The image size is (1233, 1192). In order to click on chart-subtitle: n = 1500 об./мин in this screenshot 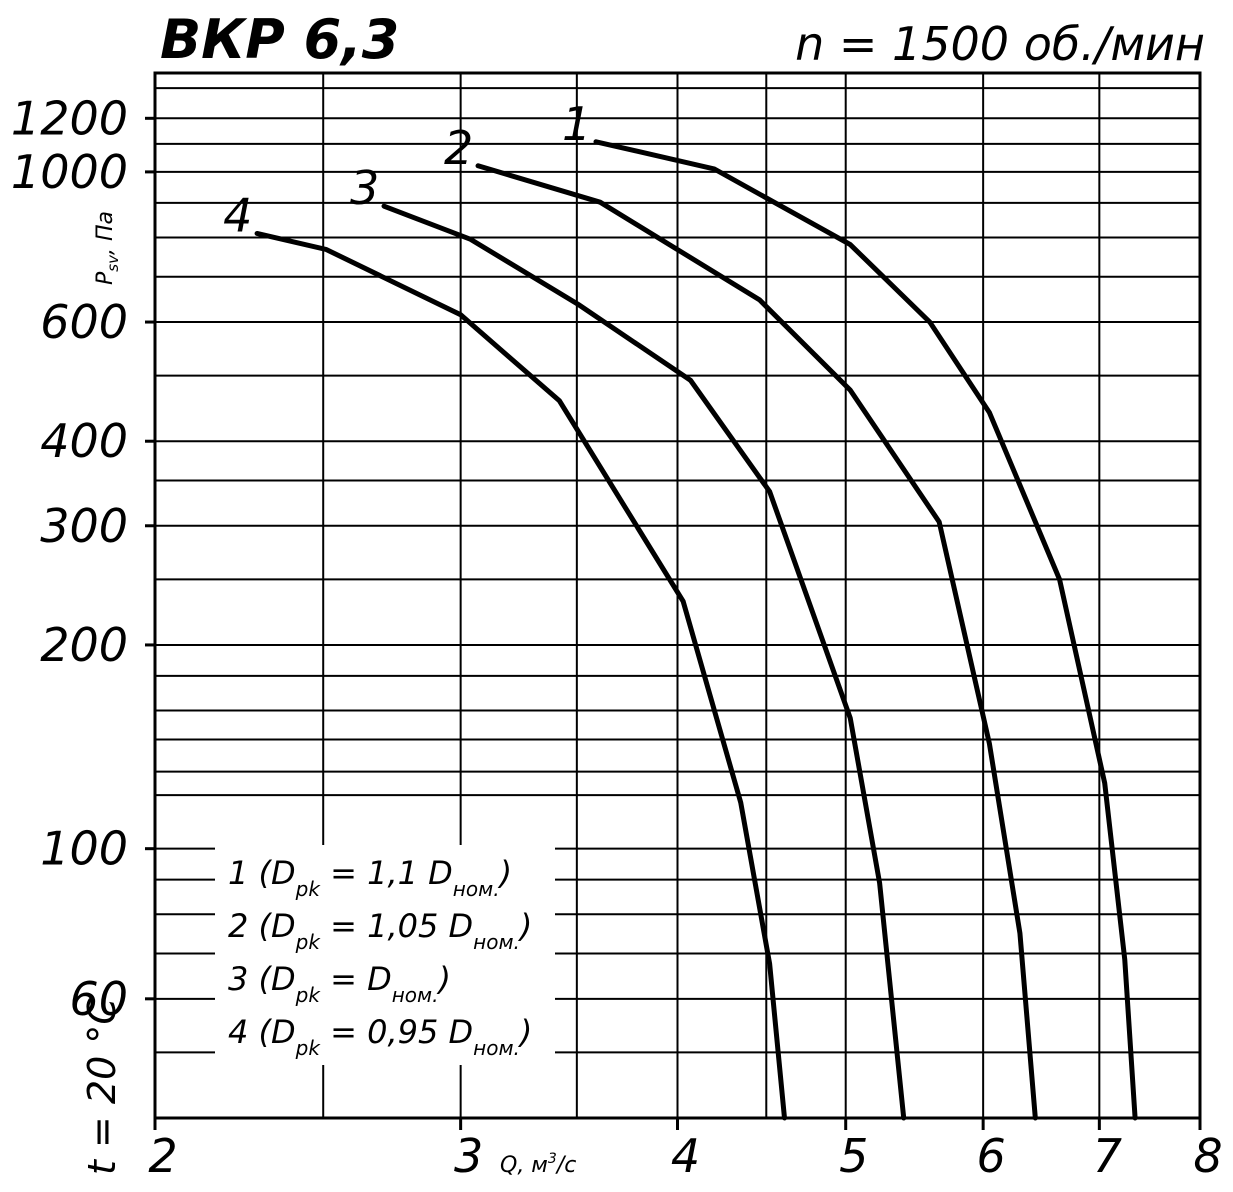, I will do `click(1000, 44)`.